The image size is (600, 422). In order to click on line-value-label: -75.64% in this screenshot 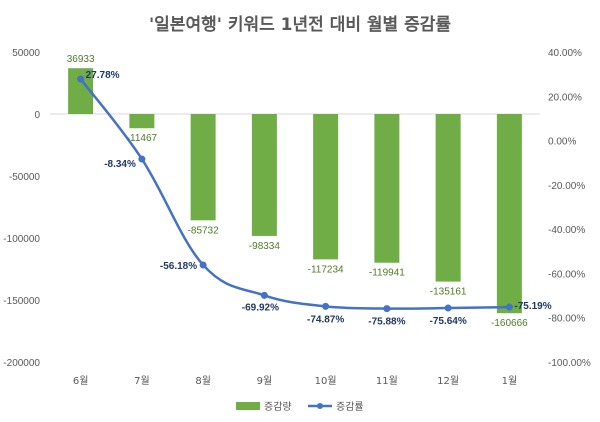, I will do `click(448, 321)`.